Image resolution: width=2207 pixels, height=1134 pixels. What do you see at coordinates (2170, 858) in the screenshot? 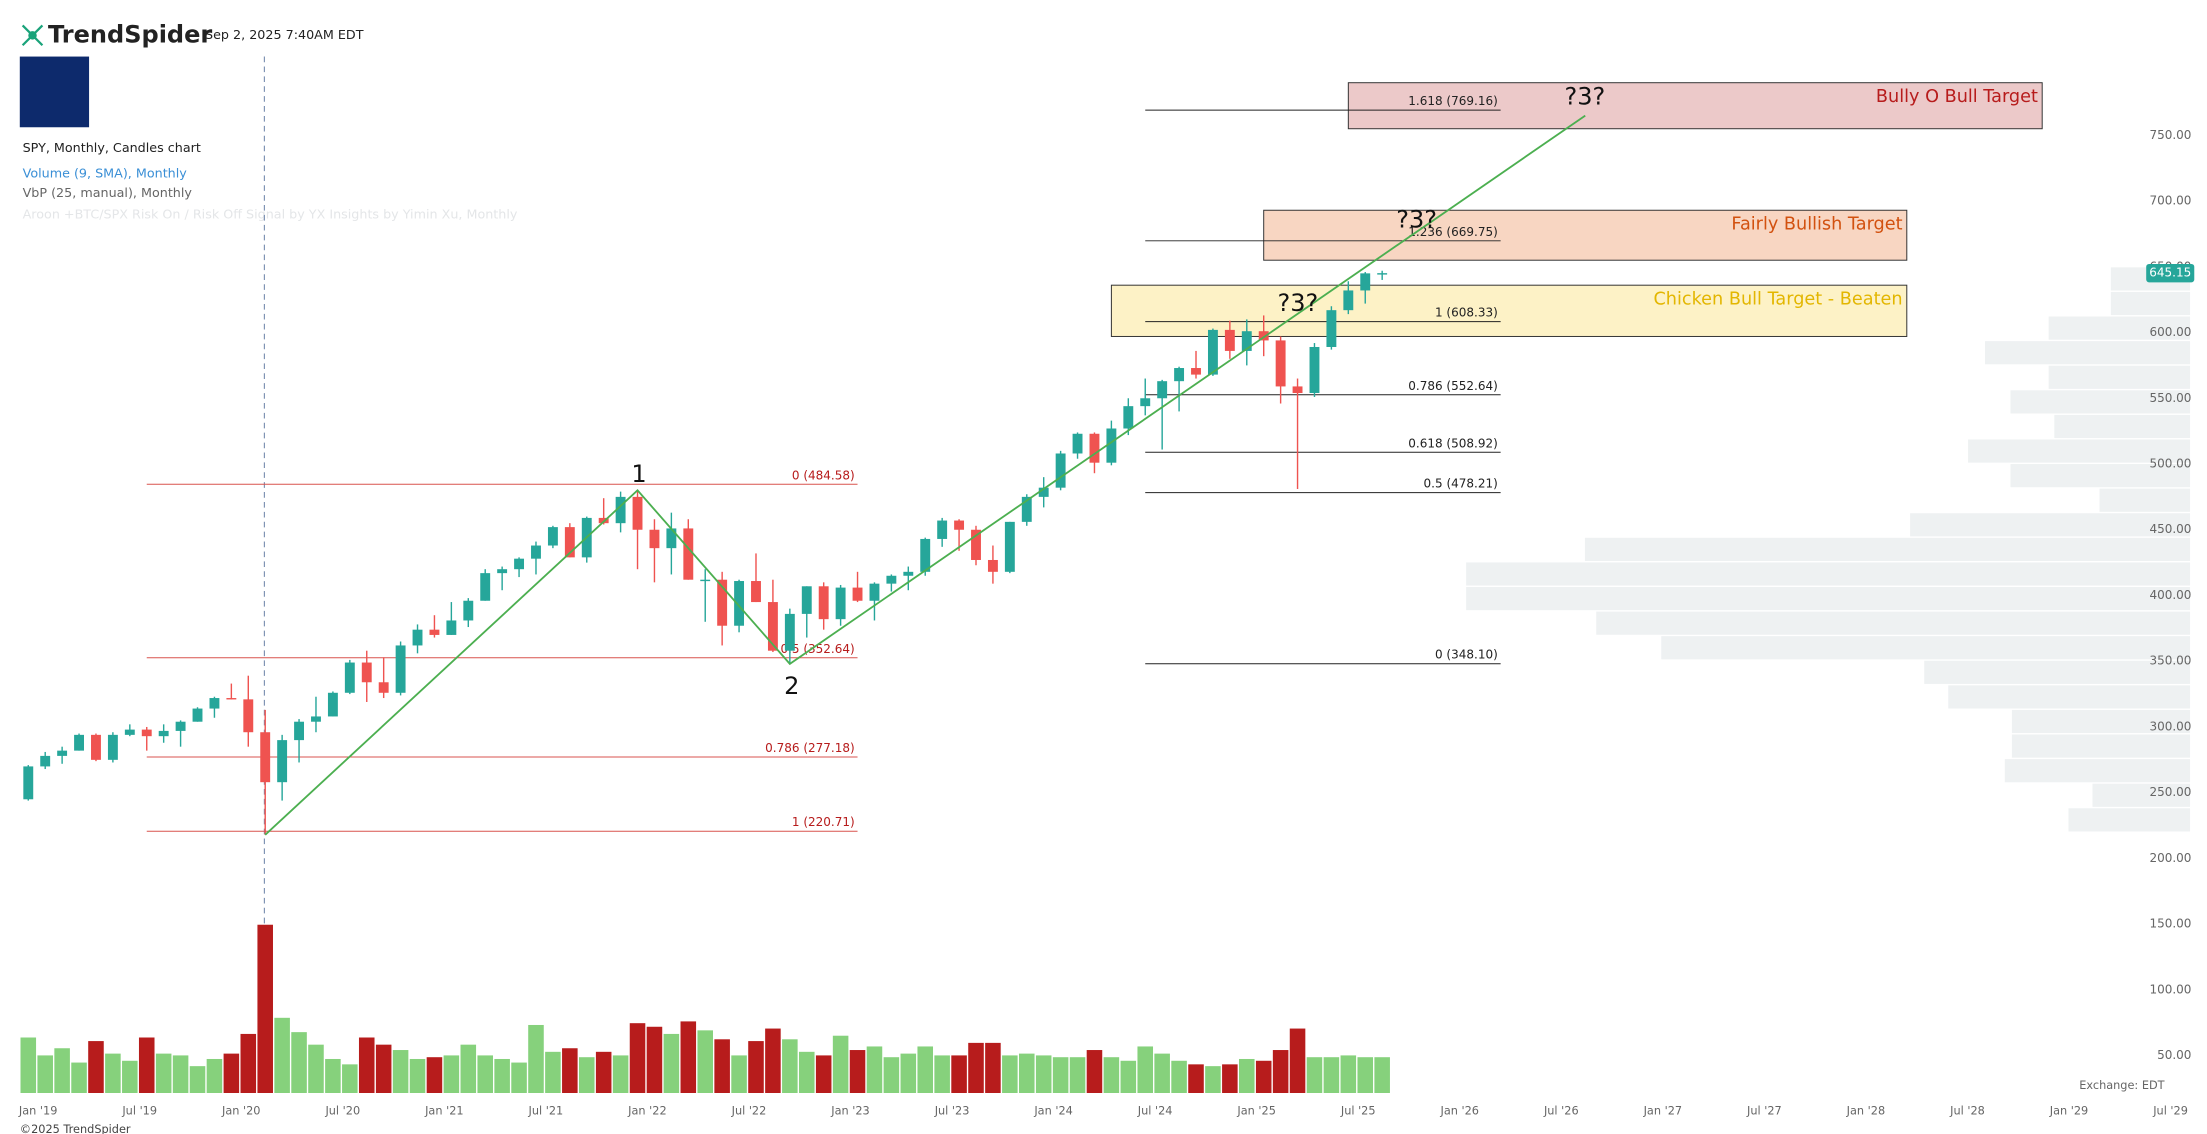
I see `y-tick-label: 200.00` at bounding box center [2170, 858].